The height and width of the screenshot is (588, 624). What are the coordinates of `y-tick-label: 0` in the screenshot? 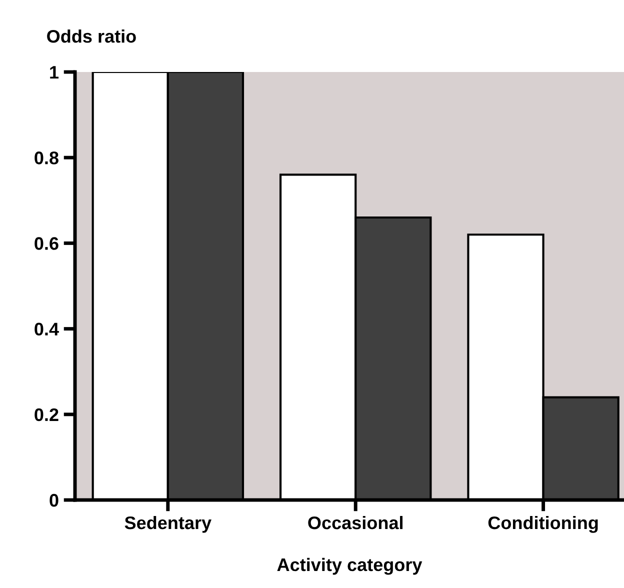 It's located at (54, 500).